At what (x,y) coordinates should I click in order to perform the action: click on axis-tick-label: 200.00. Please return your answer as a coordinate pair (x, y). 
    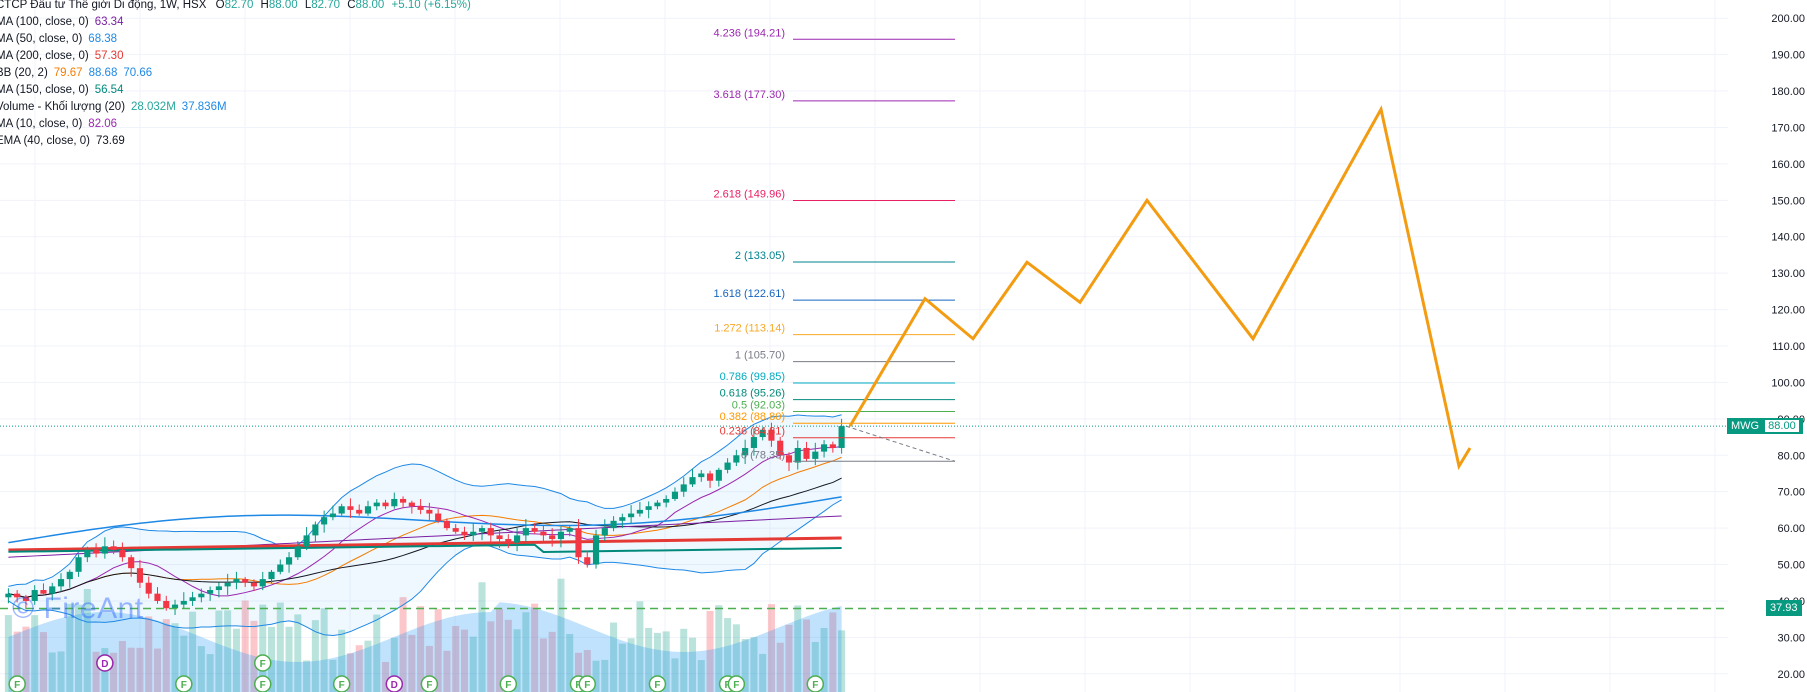
    Looking at the image, I should click on (1788, 19).